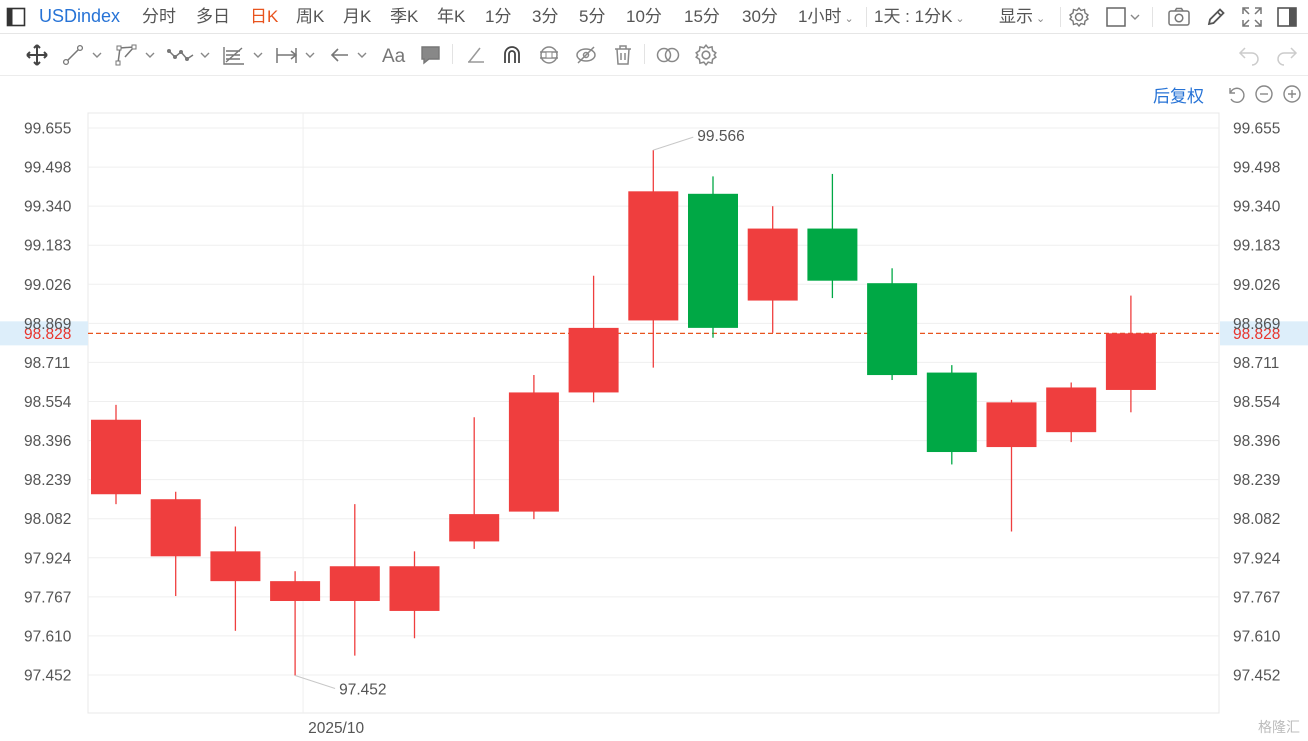  I want to click on min-price-label: 97.452, so click(362, 689).